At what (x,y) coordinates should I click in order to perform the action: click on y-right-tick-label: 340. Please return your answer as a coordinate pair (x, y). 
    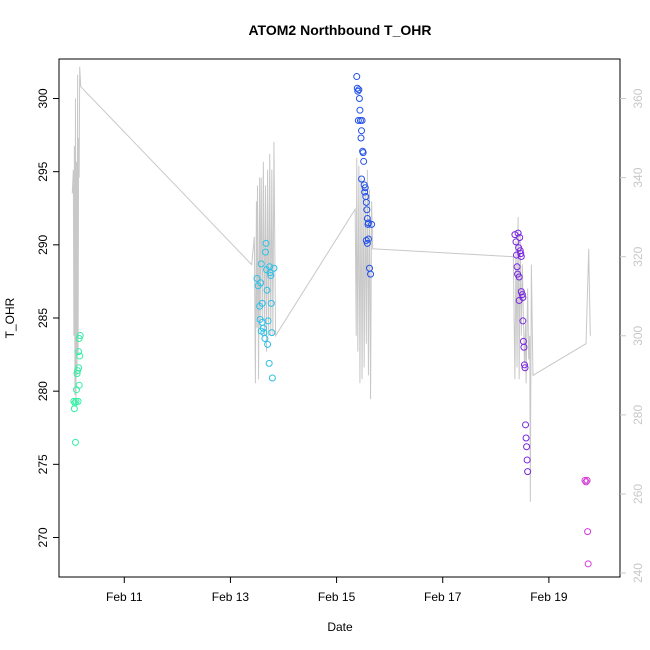
    Looking at the image, I should click on (638, 177).